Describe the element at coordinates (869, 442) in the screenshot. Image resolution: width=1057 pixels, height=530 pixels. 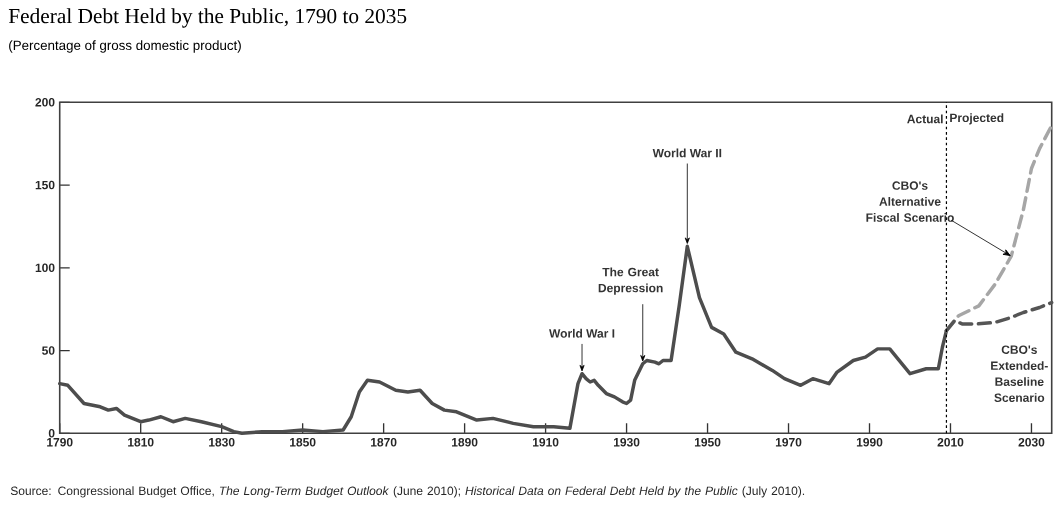
I see `x-tick-label: 1990` at that location.